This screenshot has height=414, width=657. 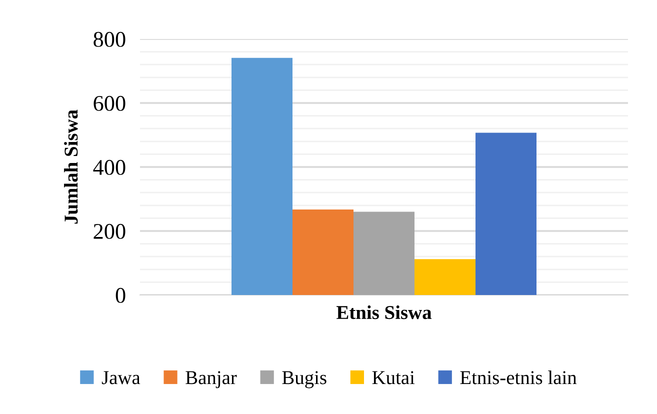 What do you see at coordinates (110, 103) in the screenshot?
I see `y-tick-label: 600` at bounding box center [110, 103].